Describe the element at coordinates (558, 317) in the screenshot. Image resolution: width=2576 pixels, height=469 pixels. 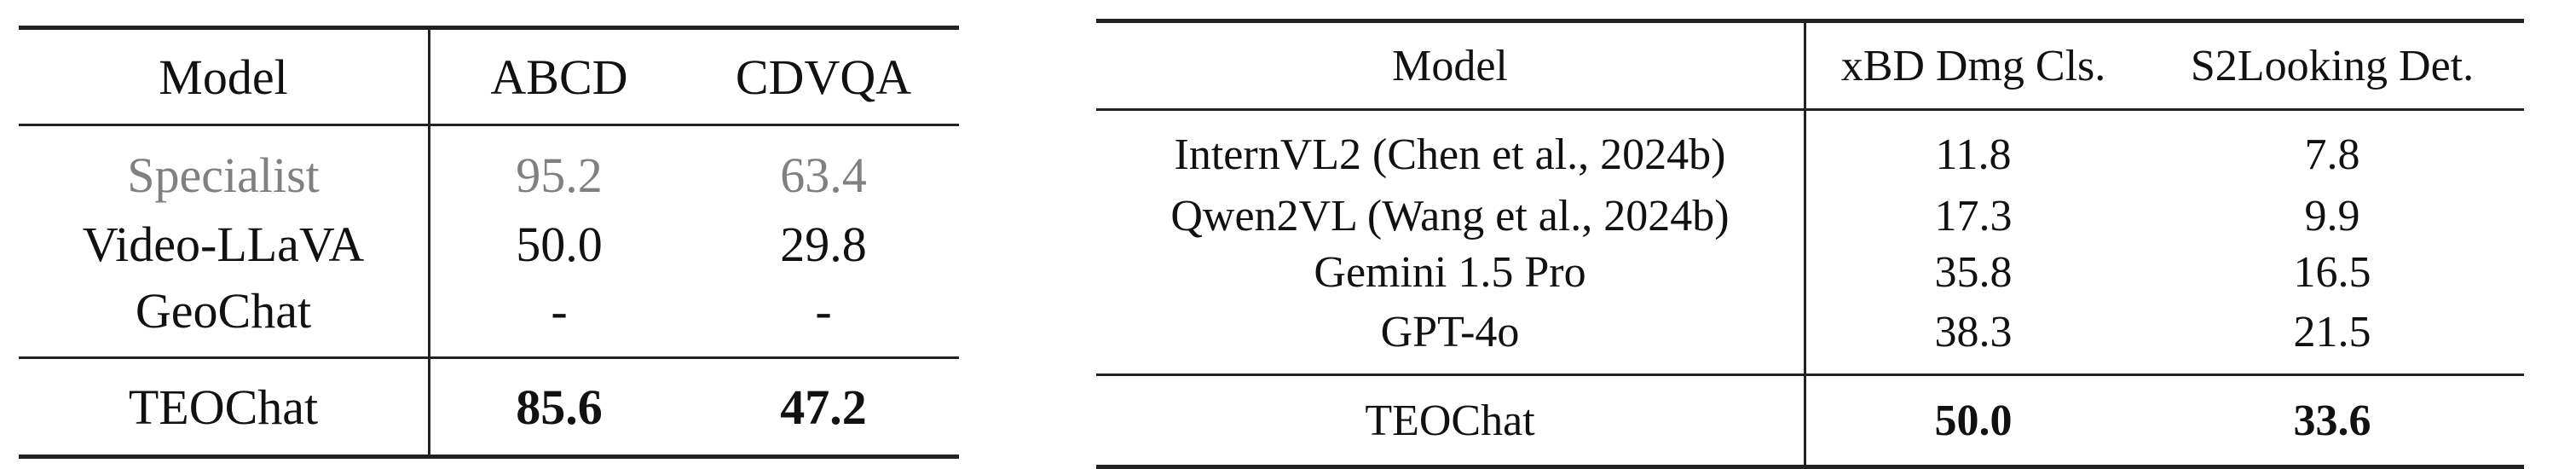
I see `abcd-value-cell: -` at that location.